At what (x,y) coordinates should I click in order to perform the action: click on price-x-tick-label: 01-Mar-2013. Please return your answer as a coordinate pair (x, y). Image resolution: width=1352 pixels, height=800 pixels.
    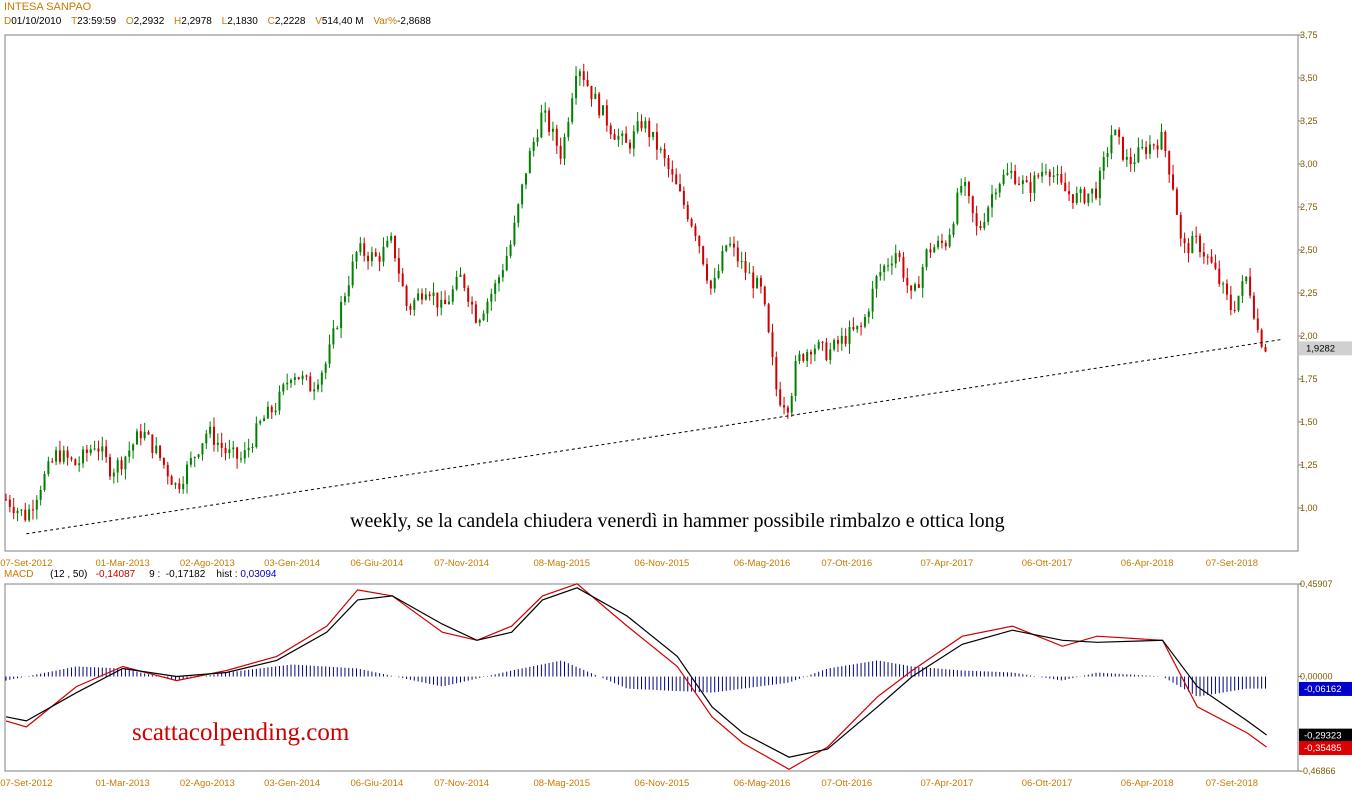
    Looking at the image, I should click on (122, 563).